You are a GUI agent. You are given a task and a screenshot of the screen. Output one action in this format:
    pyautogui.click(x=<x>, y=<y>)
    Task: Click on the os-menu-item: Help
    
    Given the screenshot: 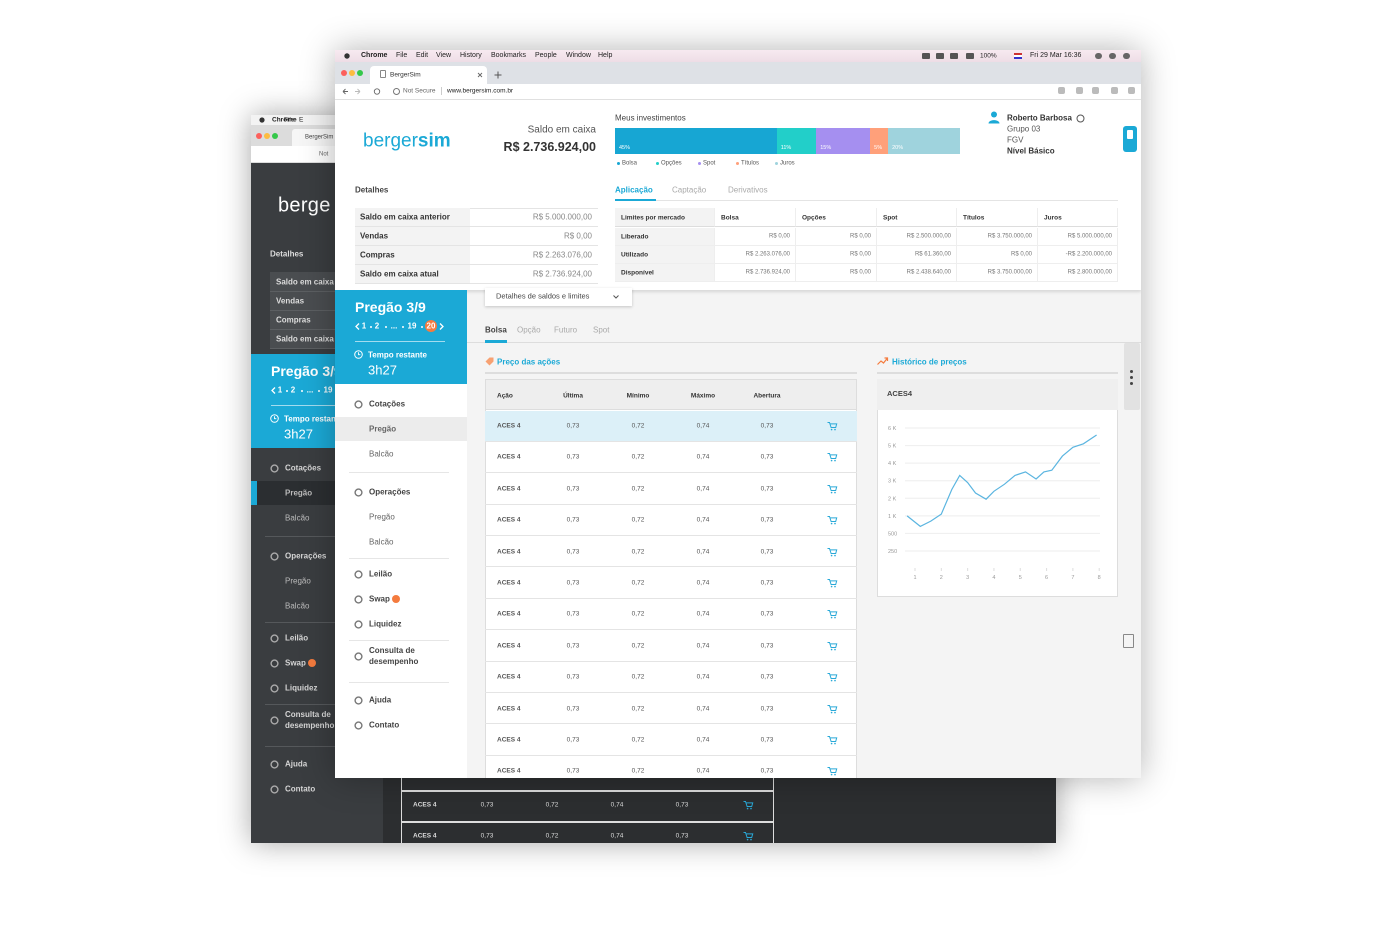 What is the action you would take?
    pyautogui.click(x=605, y=55)
    